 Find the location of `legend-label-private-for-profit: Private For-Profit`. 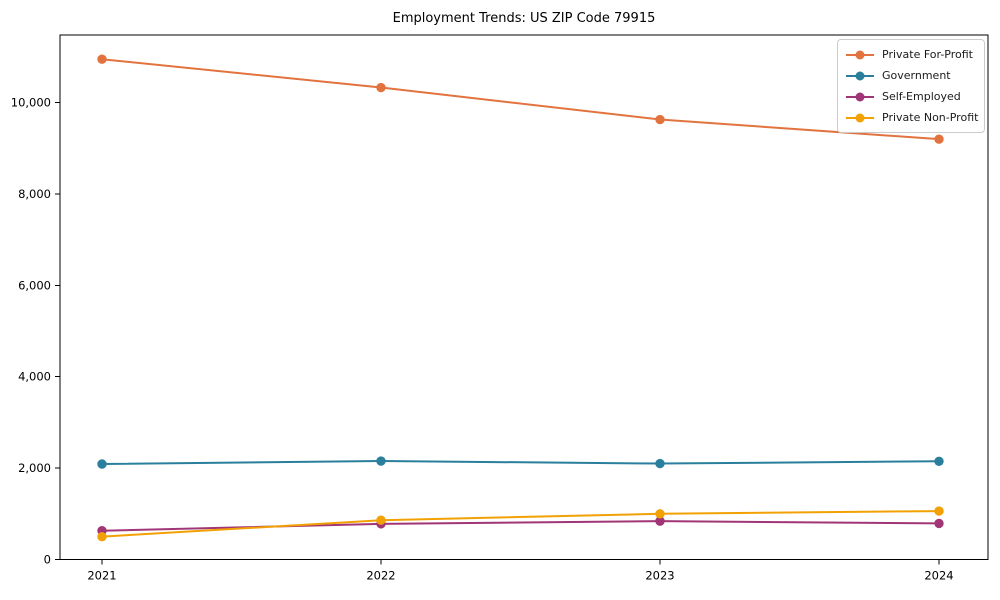

legend-label-private-for-profit: Private For-Profit is located at coordinates (927, 54).